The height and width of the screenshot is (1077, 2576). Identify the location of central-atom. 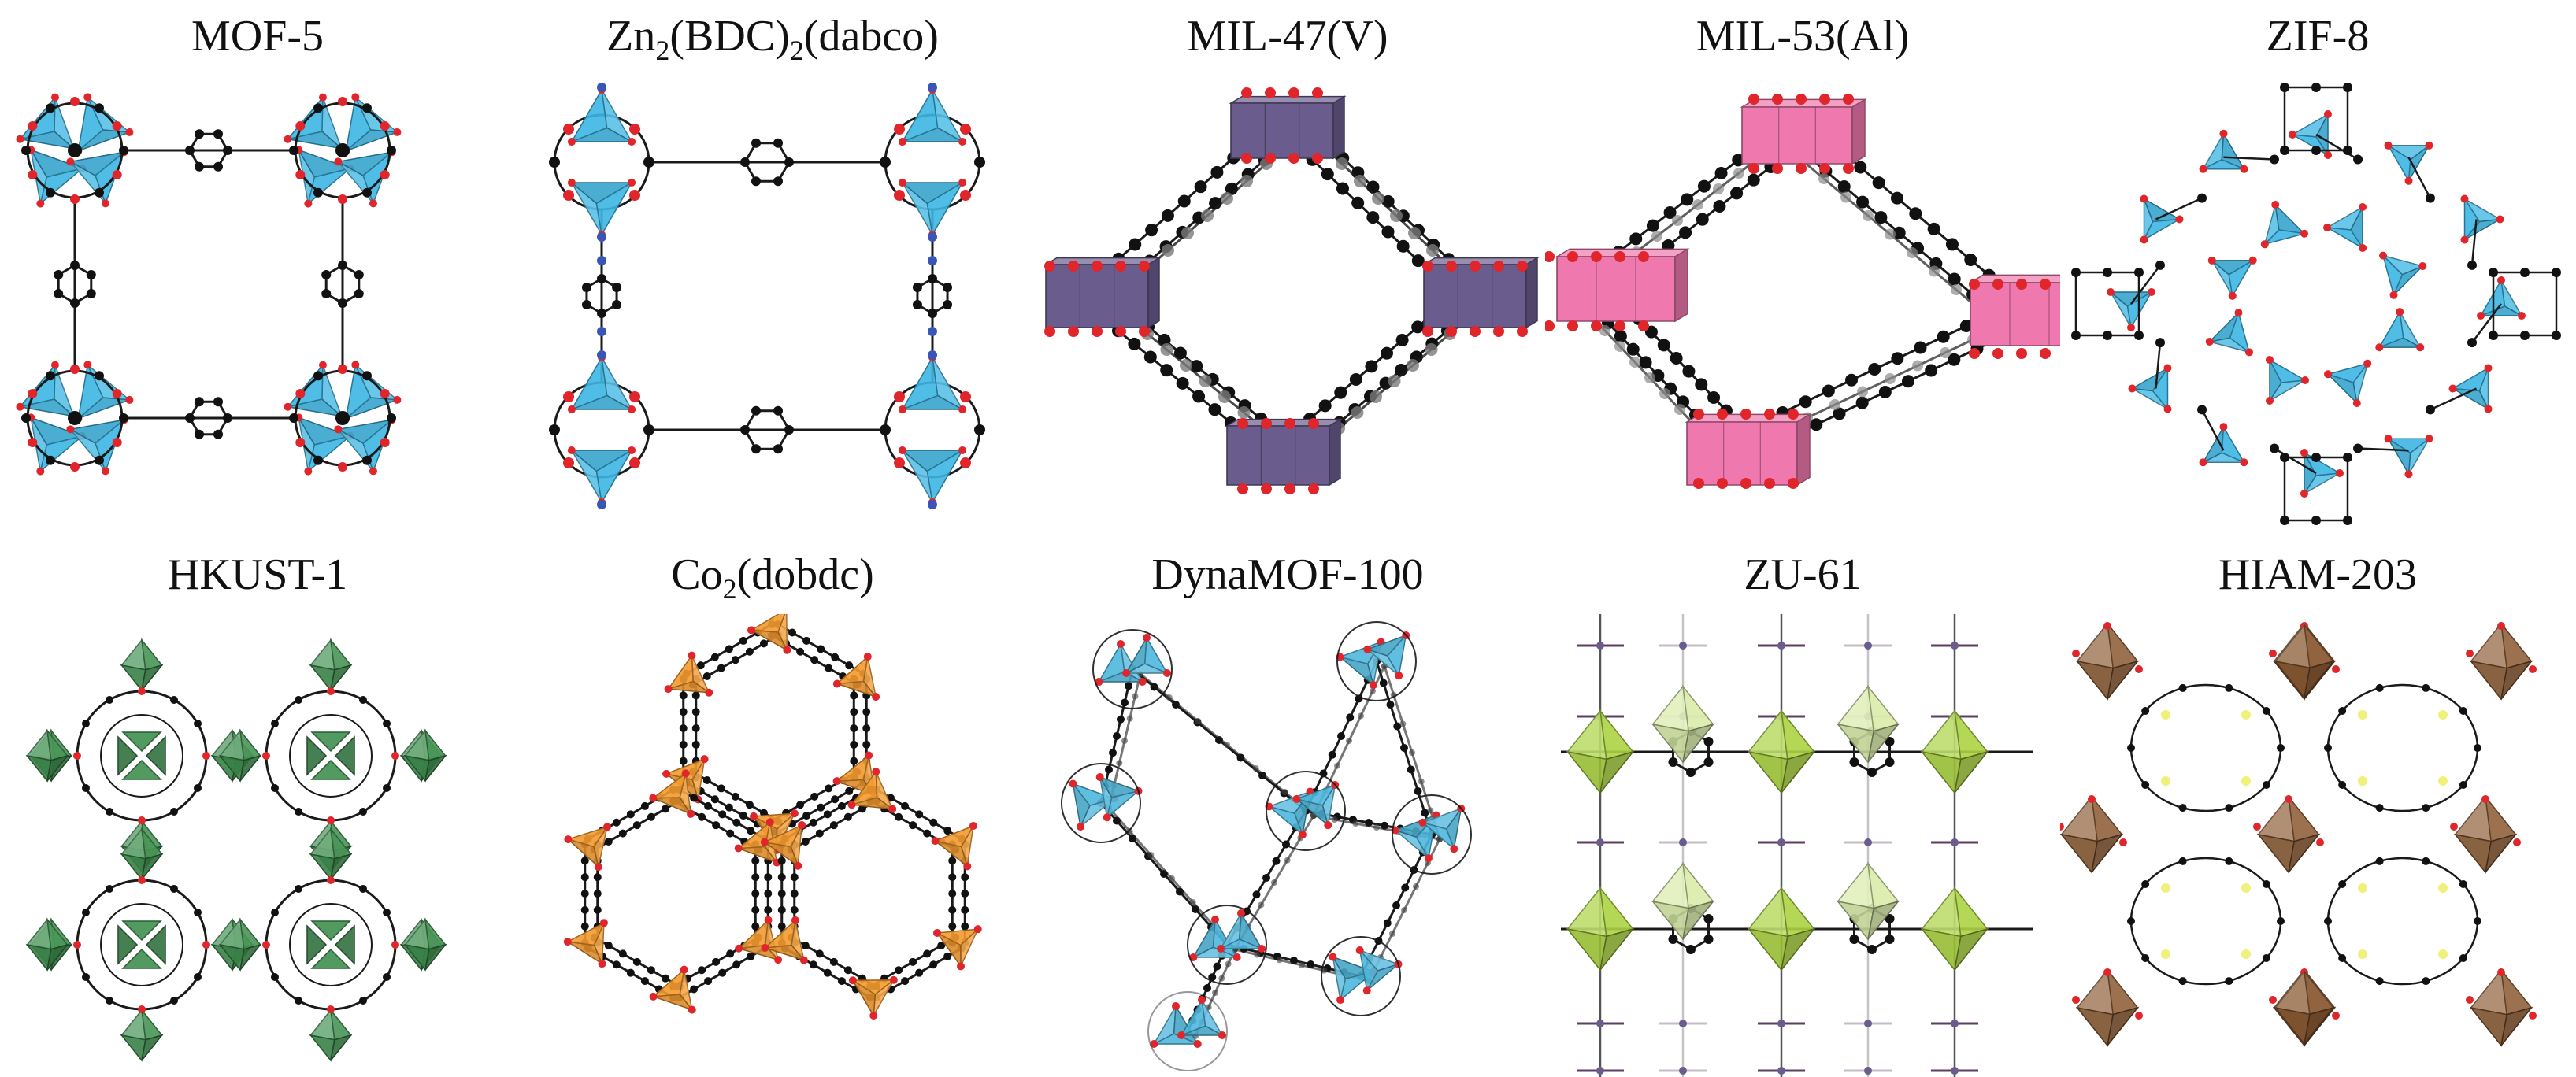
(75, 150).